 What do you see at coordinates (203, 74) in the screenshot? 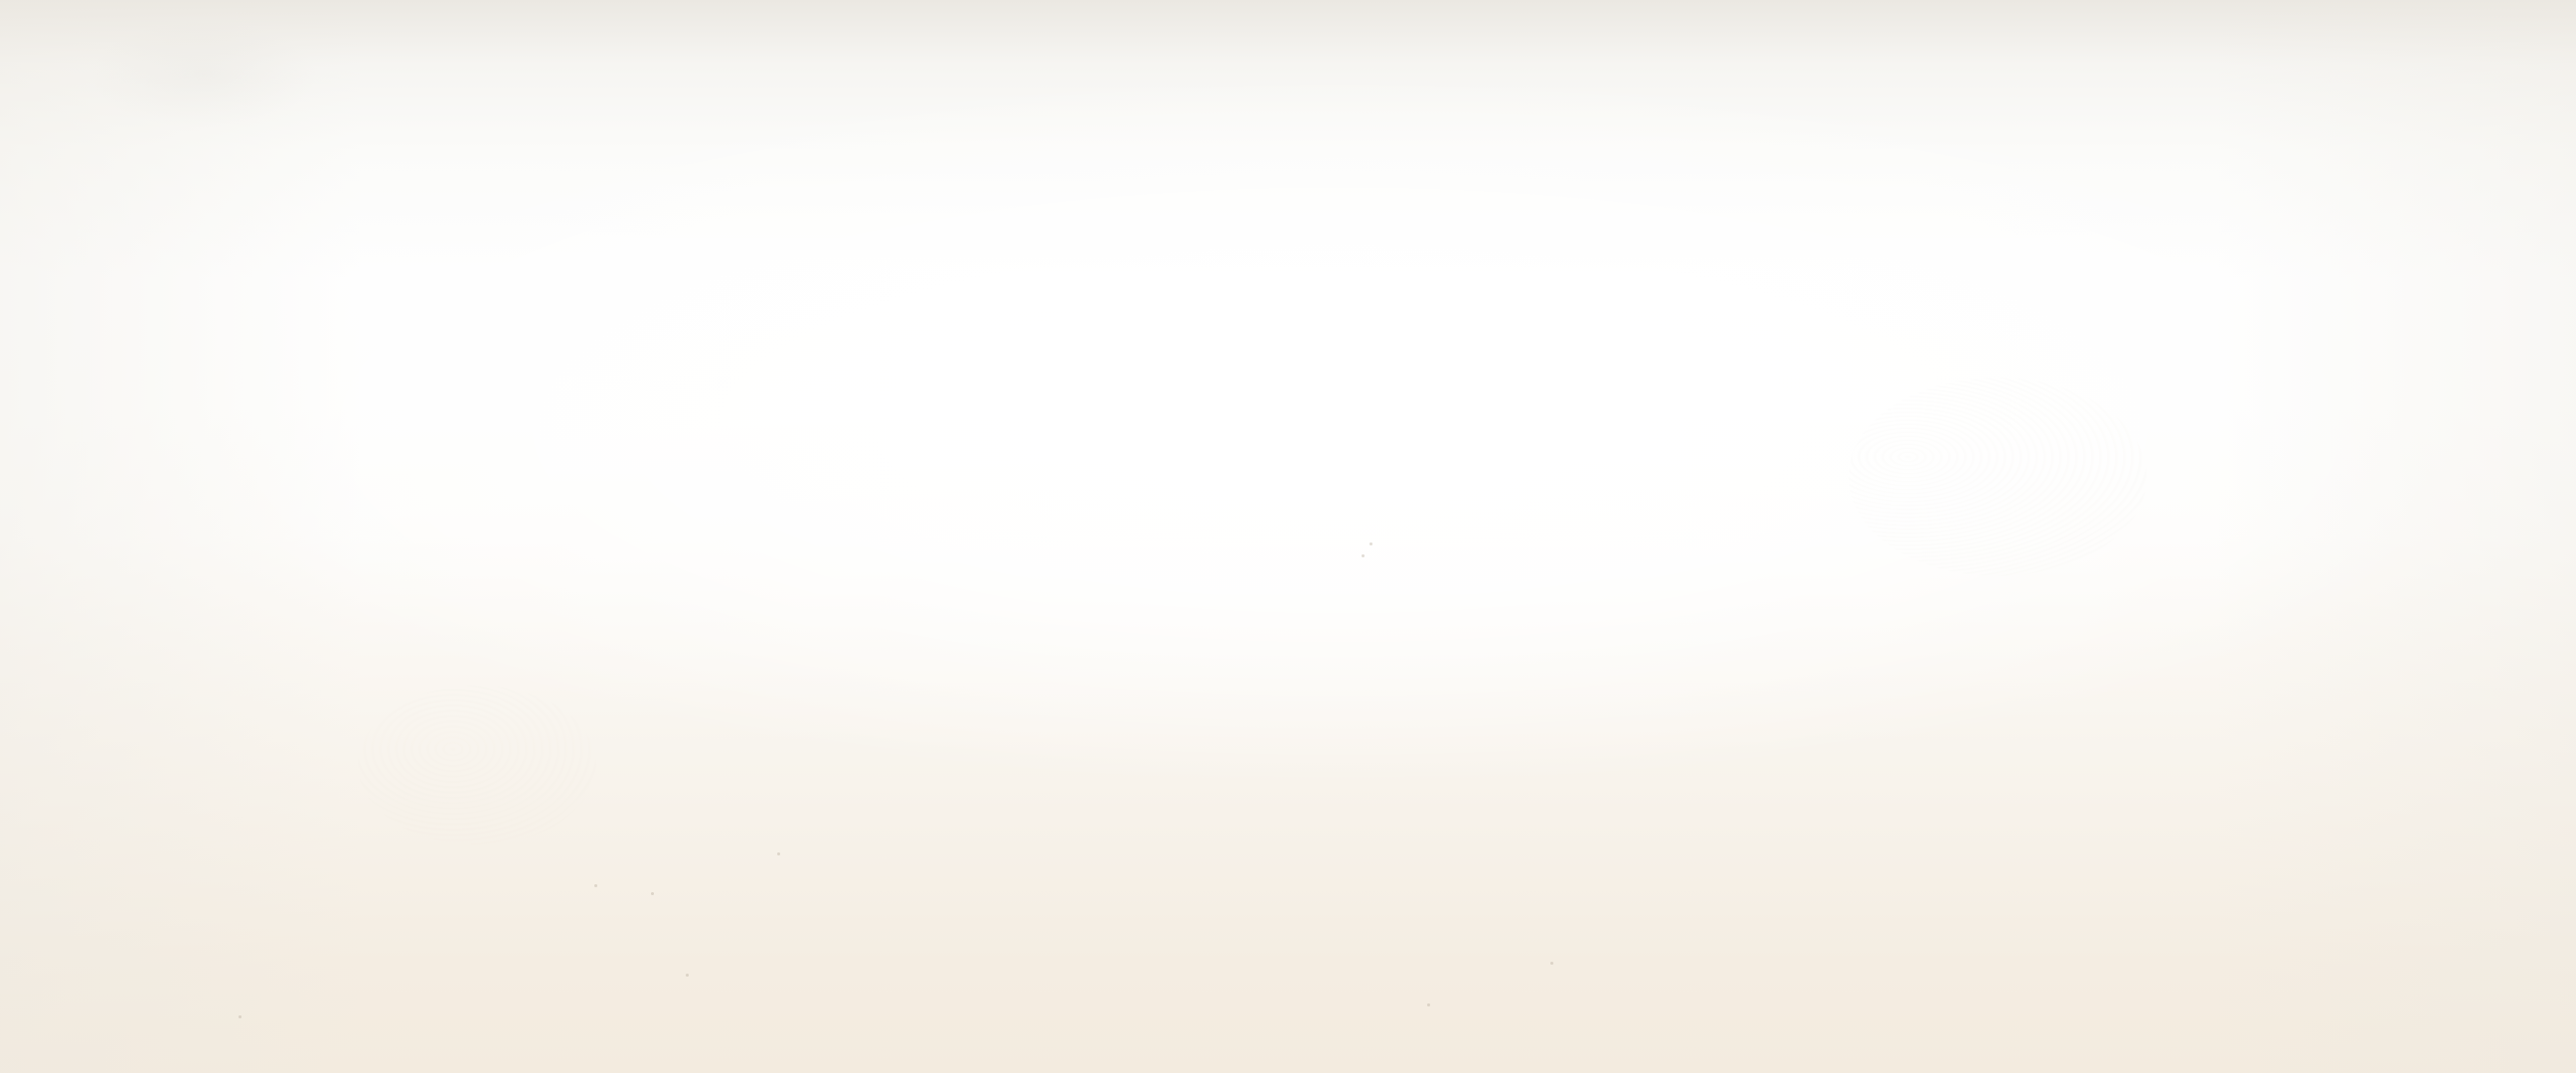
I see `texture-swirl` at bounding box center [203, 74].